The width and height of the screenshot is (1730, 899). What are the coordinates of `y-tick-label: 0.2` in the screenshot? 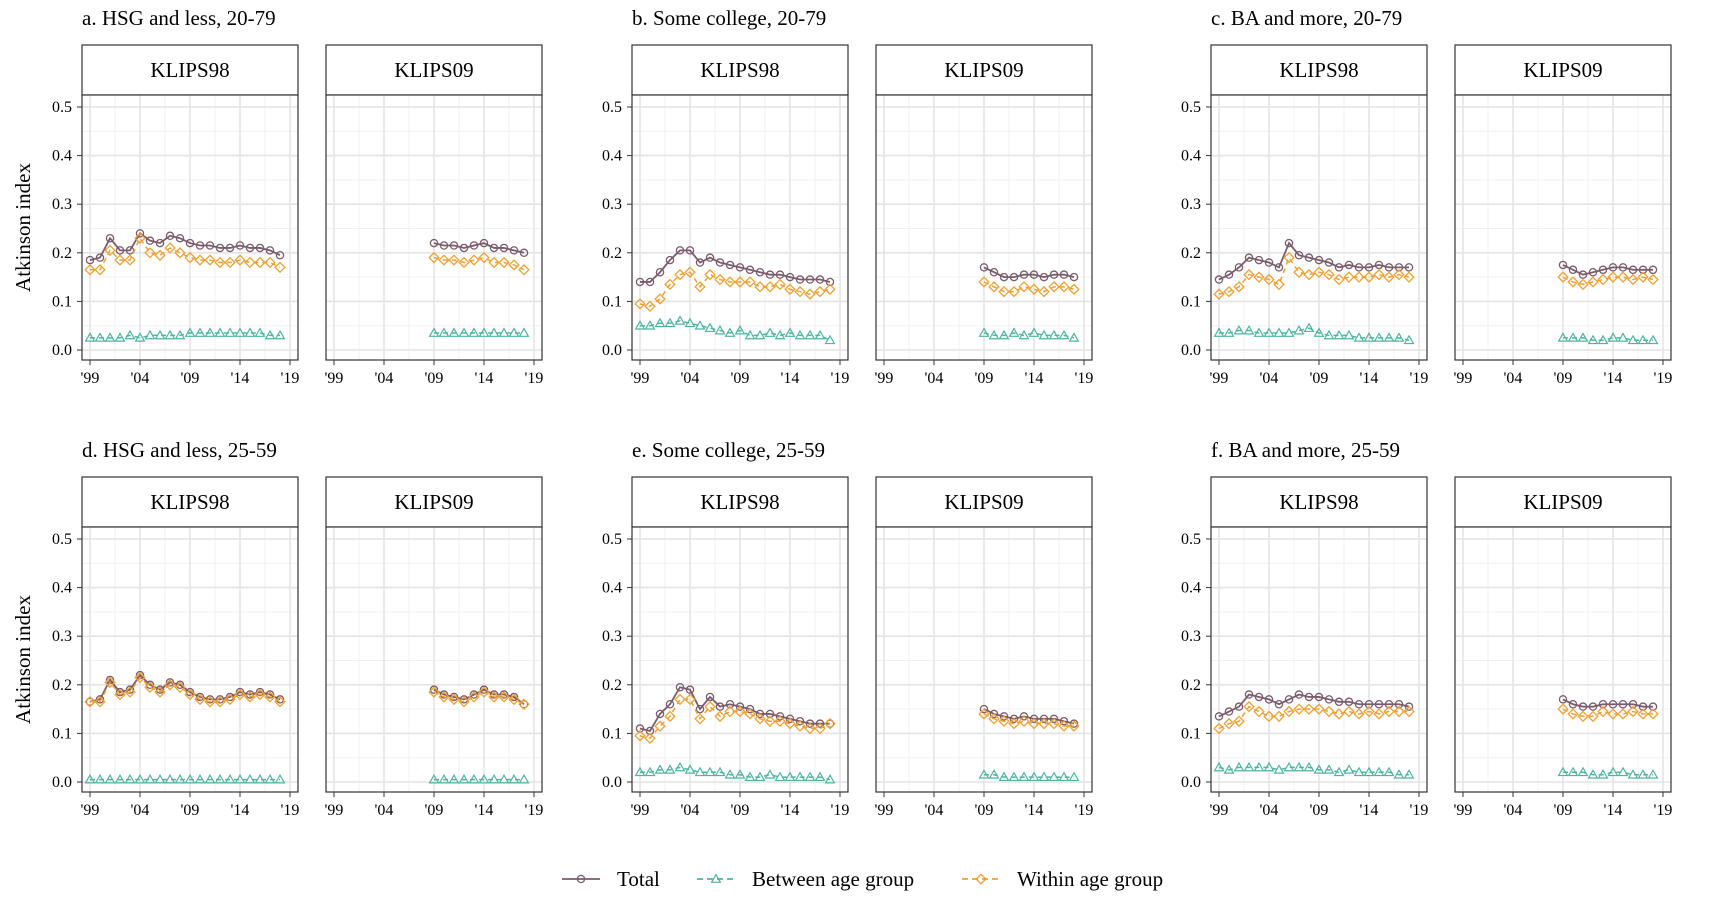 It's located at (1191, 685).